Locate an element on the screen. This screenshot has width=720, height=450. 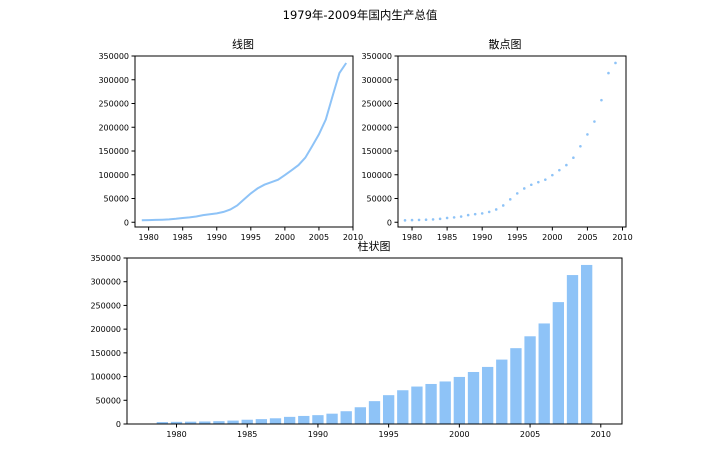
line-series is located at coordinates (244, 141).